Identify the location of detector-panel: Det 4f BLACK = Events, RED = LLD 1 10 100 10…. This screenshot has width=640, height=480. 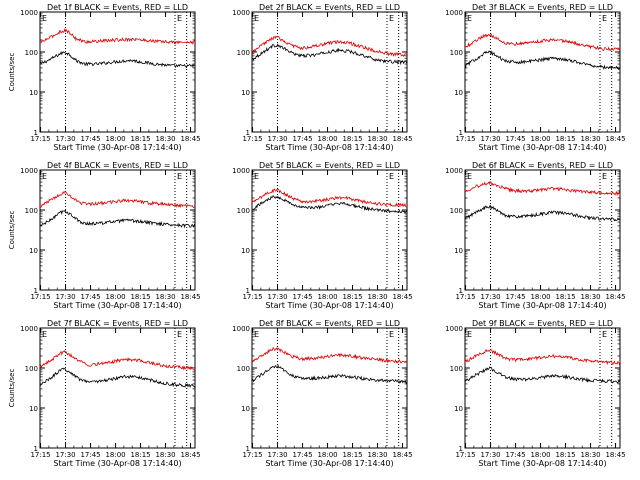
(104, 235).